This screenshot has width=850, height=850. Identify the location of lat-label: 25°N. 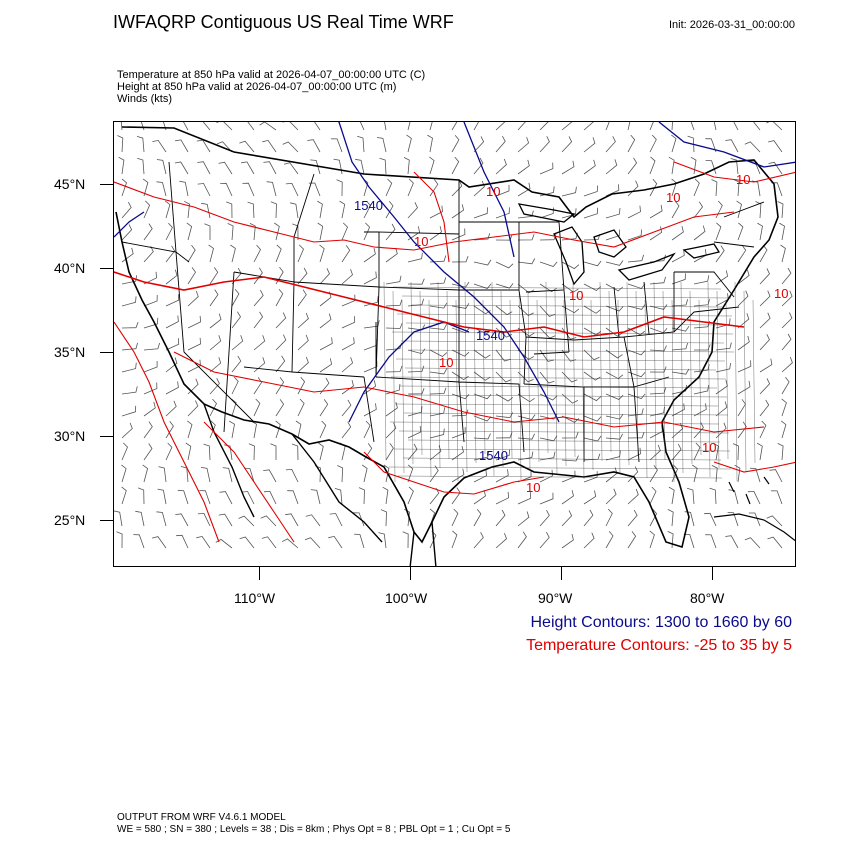
(70, 520).